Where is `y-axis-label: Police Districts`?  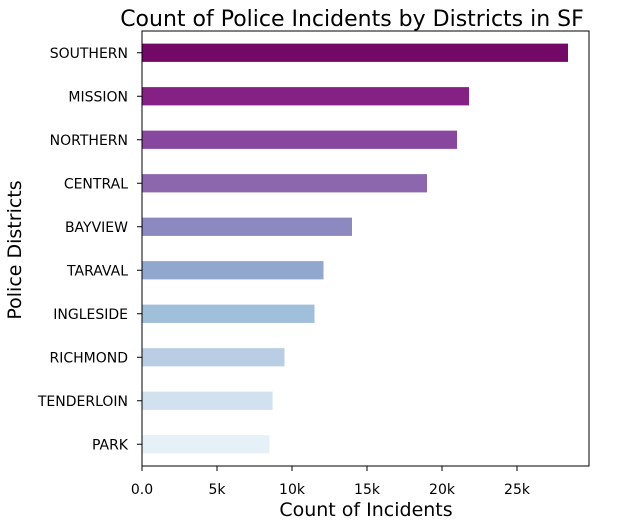 y-axis-label: Police Districts is located at coordinates (15, 249).